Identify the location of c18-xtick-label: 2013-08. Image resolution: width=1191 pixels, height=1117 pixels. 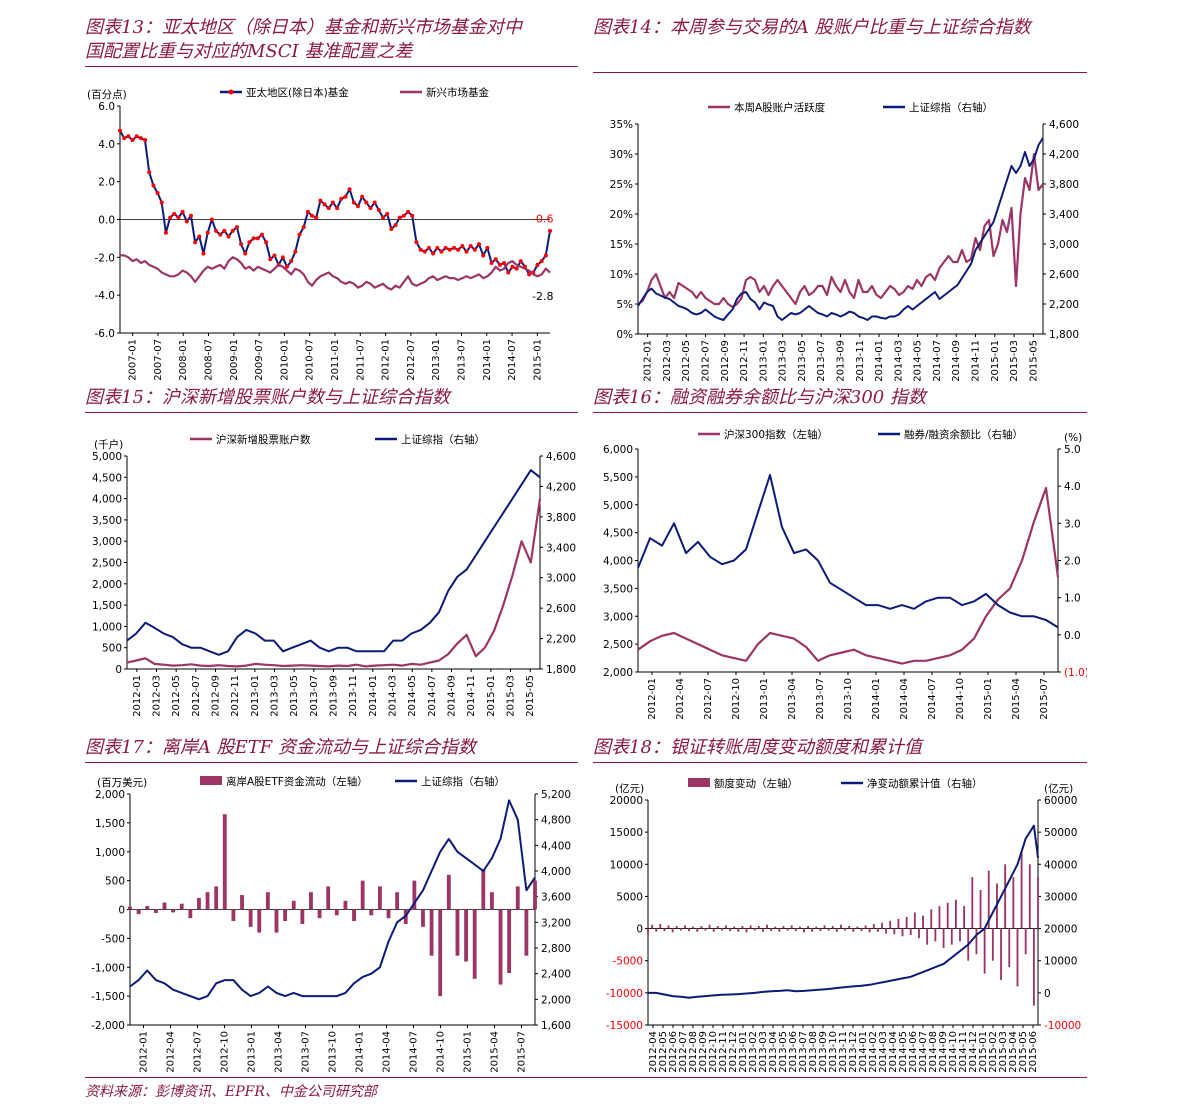
(813, 1052).